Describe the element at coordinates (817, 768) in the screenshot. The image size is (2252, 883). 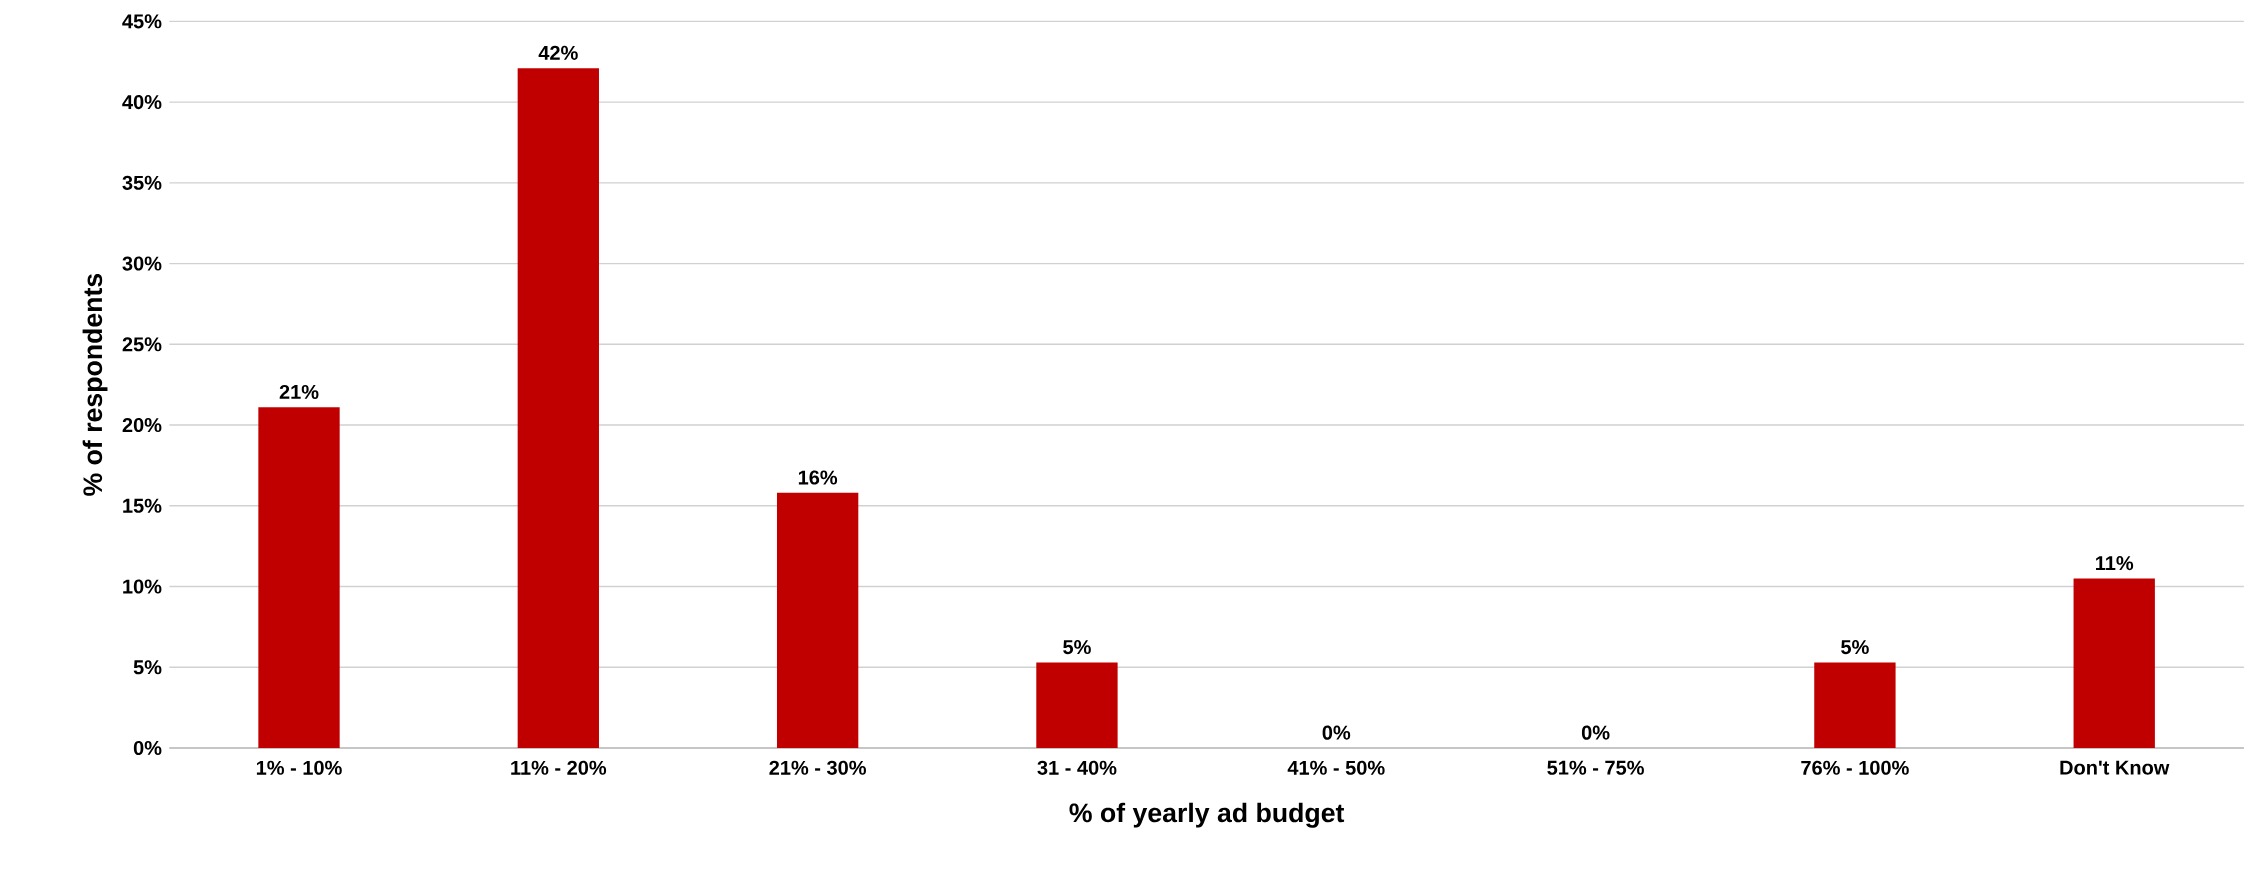
I see `x-tick-label: 21% - 30%` at that location.